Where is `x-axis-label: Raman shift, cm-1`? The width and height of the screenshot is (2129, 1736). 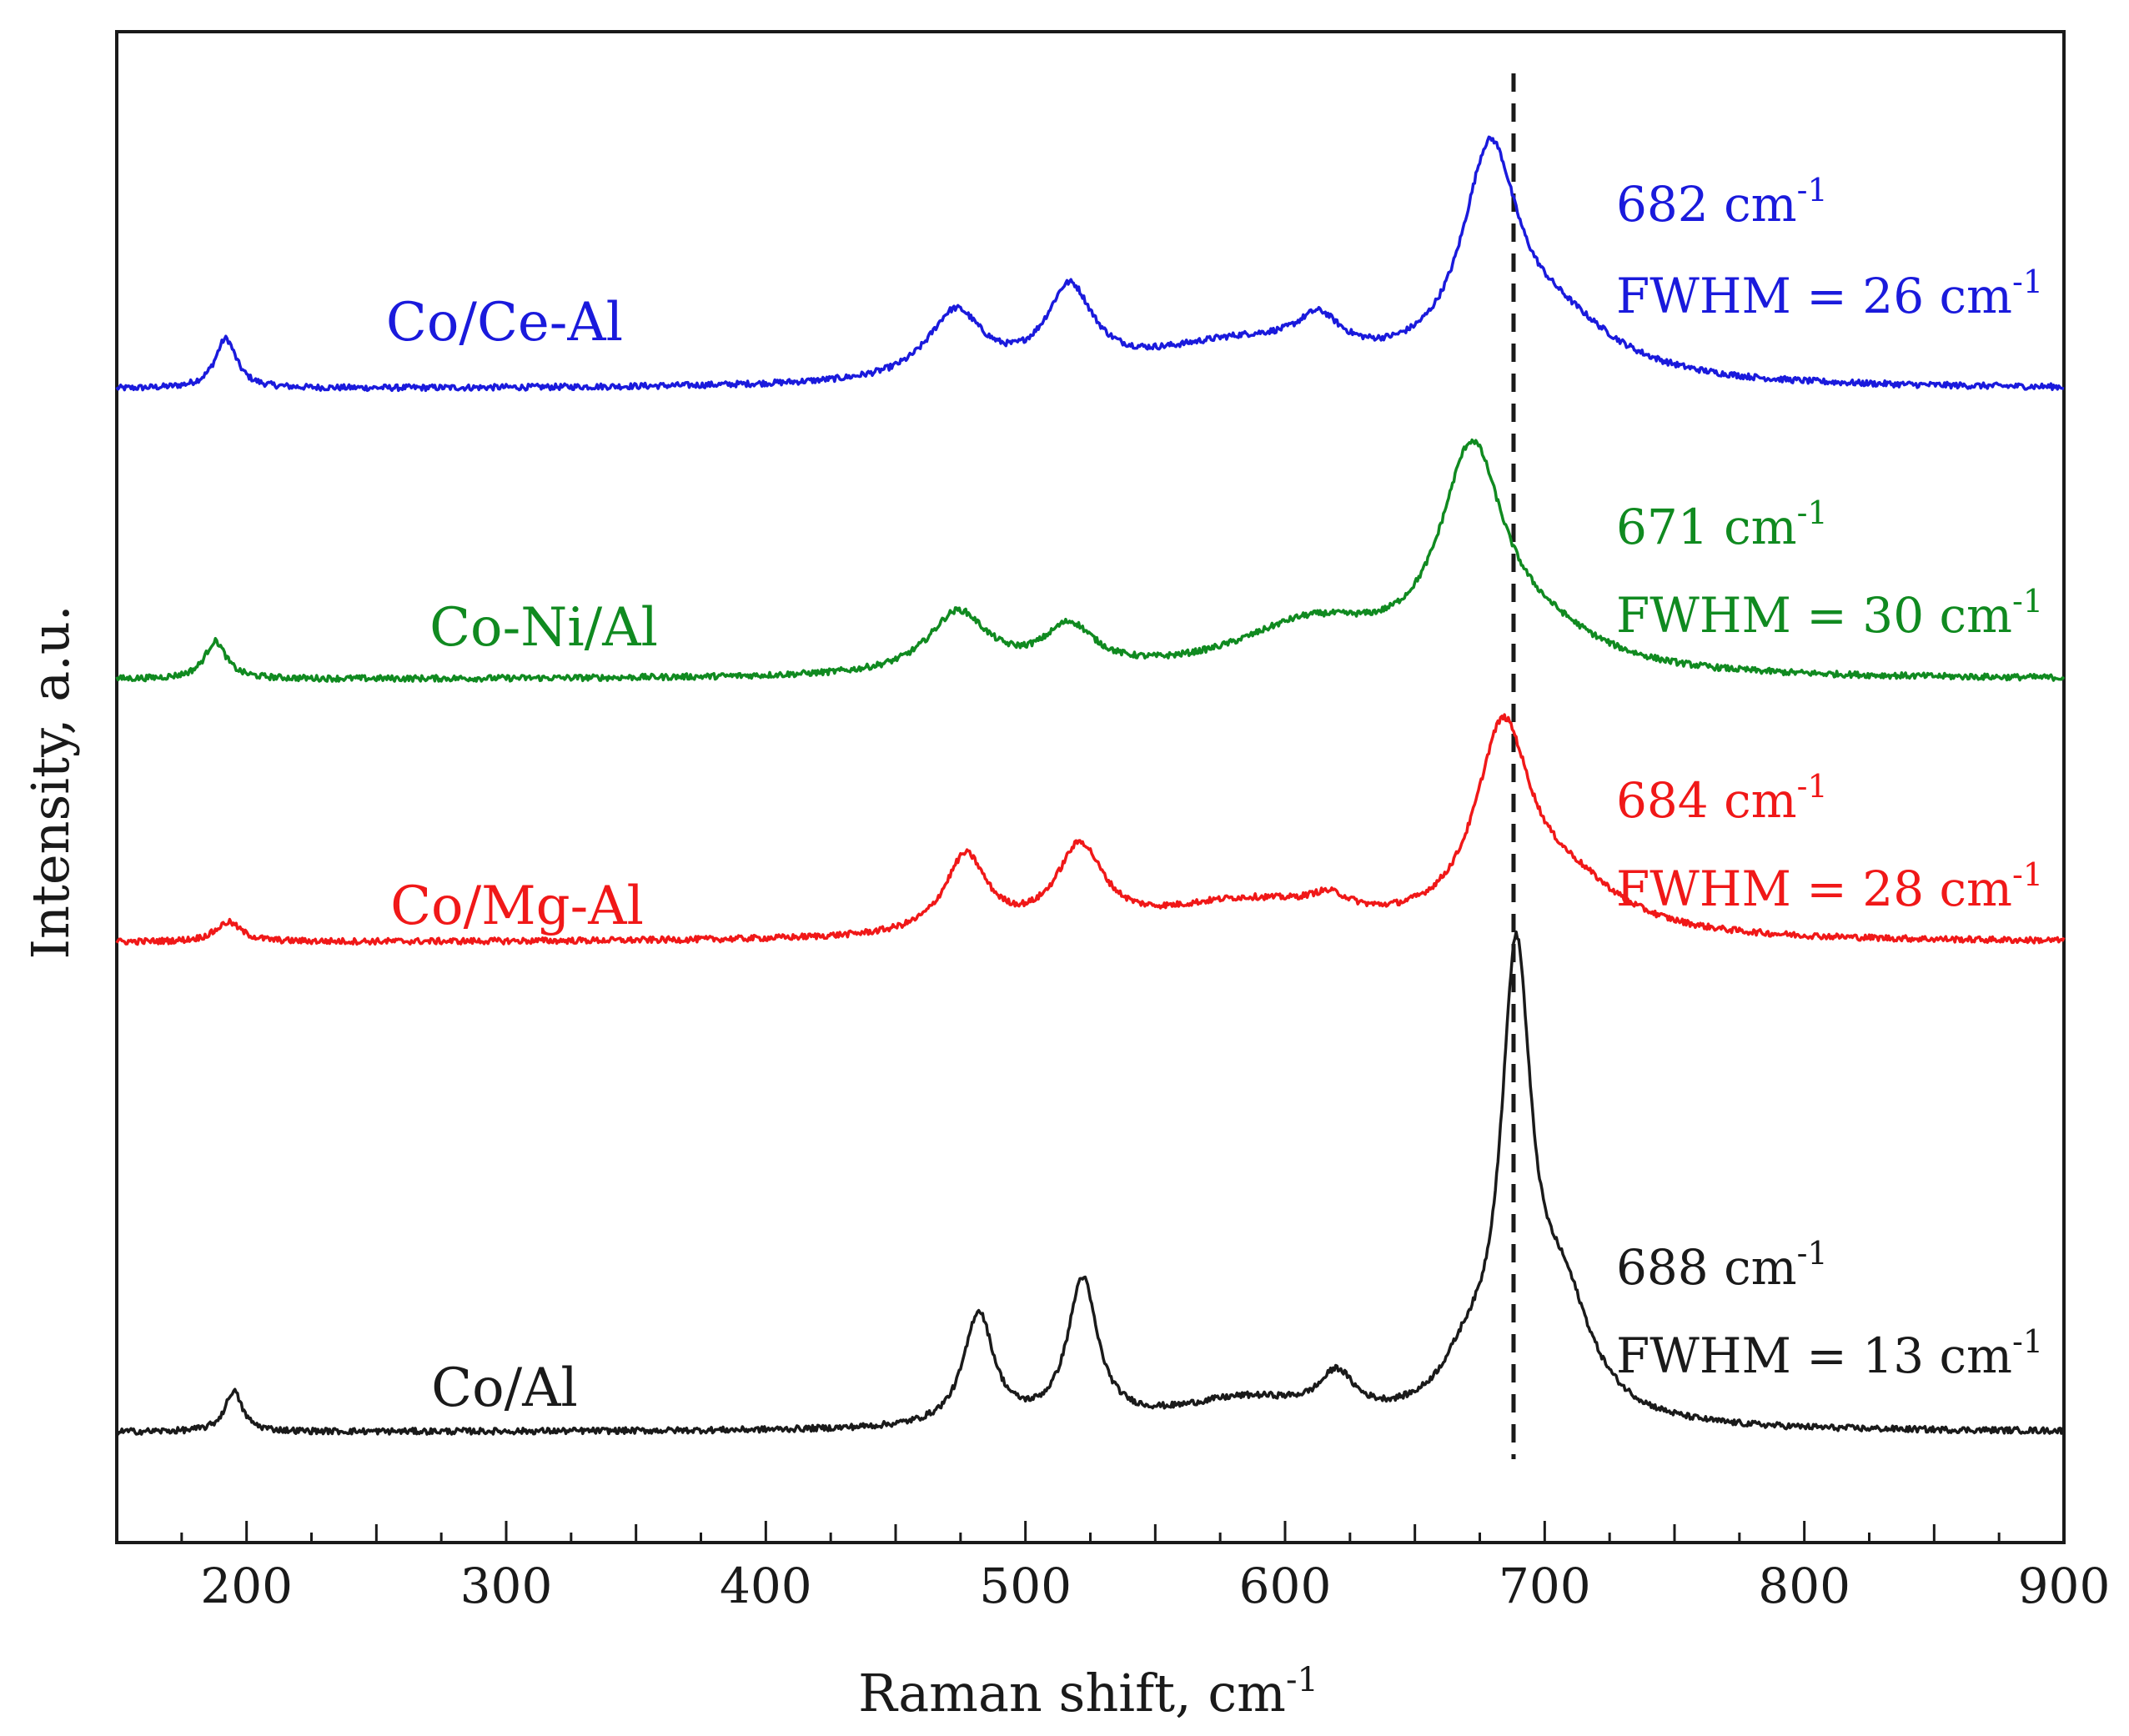 x-axis-label: Raman shift, cm-1 is located at coordinates (1088, 1692).